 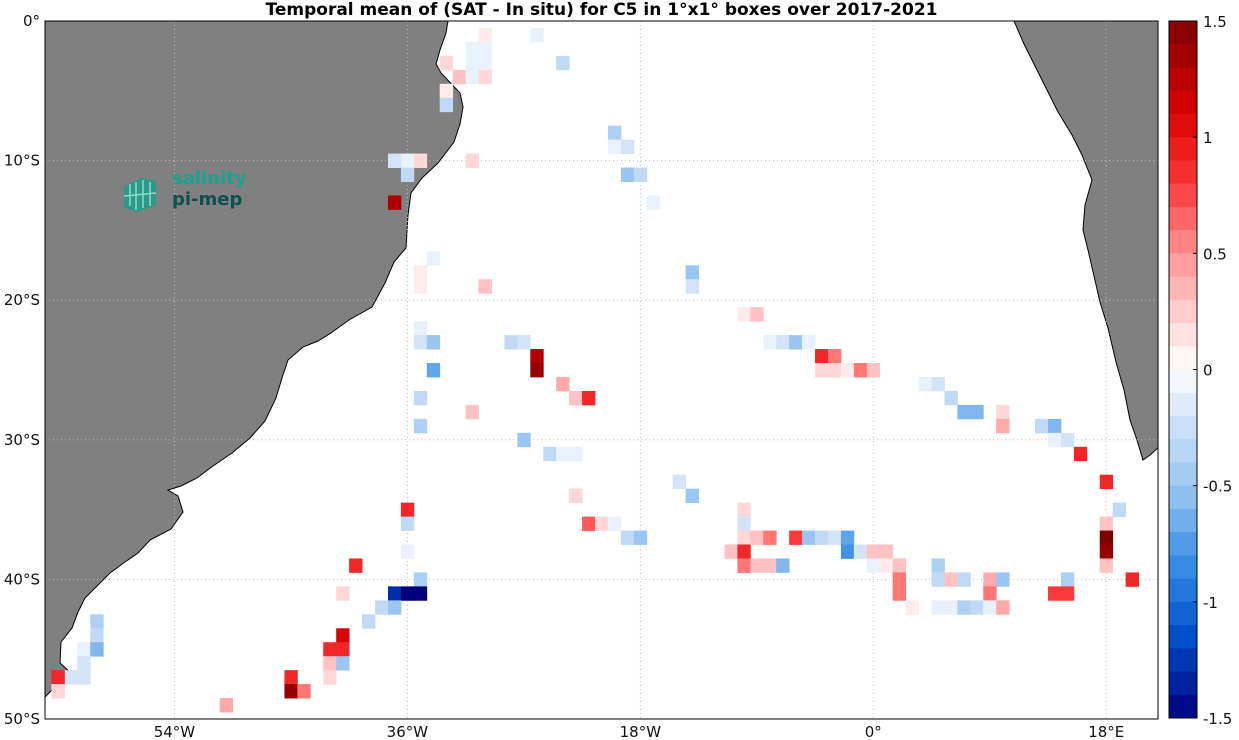 I want to click on lat-tick-label: 50°S, so click(x=22, y=719).